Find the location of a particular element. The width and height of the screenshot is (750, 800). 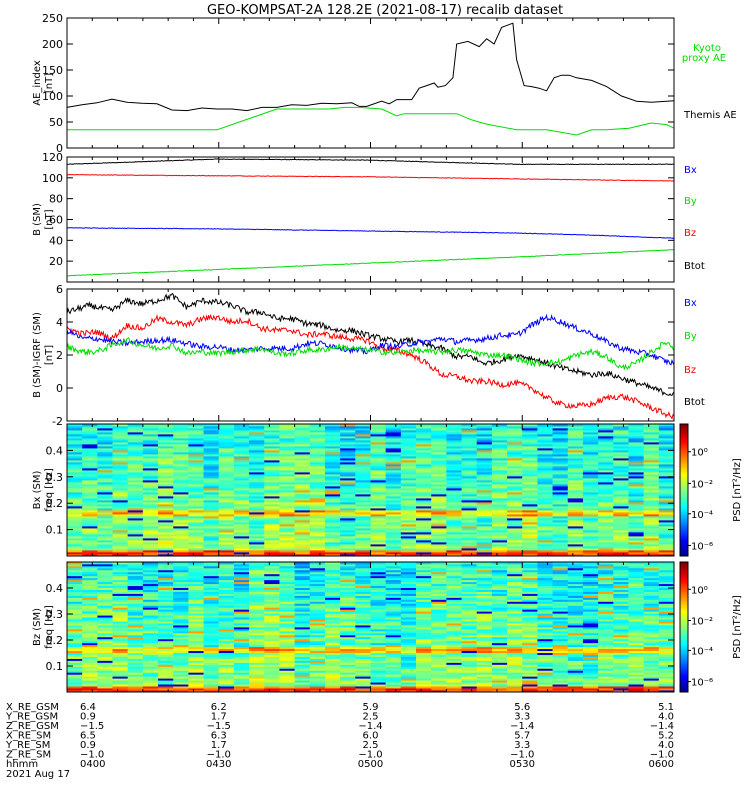

y-tick-label: 100 is located at coordinates (52, 178).